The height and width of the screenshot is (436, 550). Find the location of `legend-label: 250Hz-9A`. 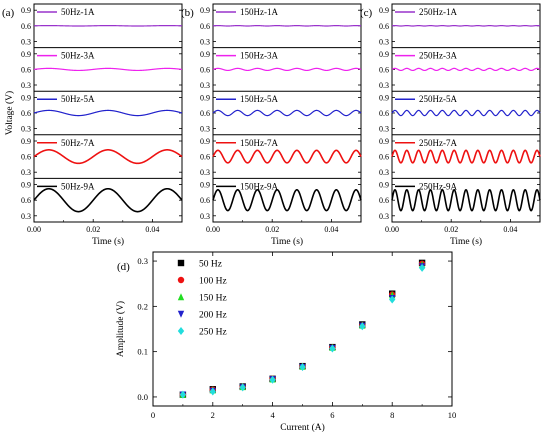

legend-label: 250Hz-9A is located at coordinates (438, 186).